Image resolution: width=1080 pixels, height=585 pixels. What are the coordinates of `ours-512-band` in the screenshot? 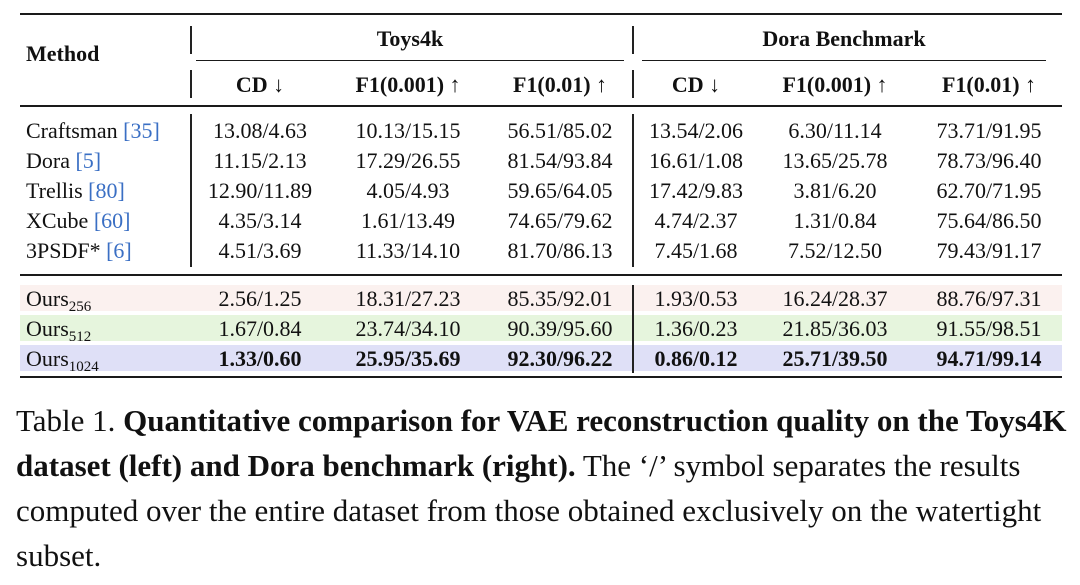 It's located at (541, 328).